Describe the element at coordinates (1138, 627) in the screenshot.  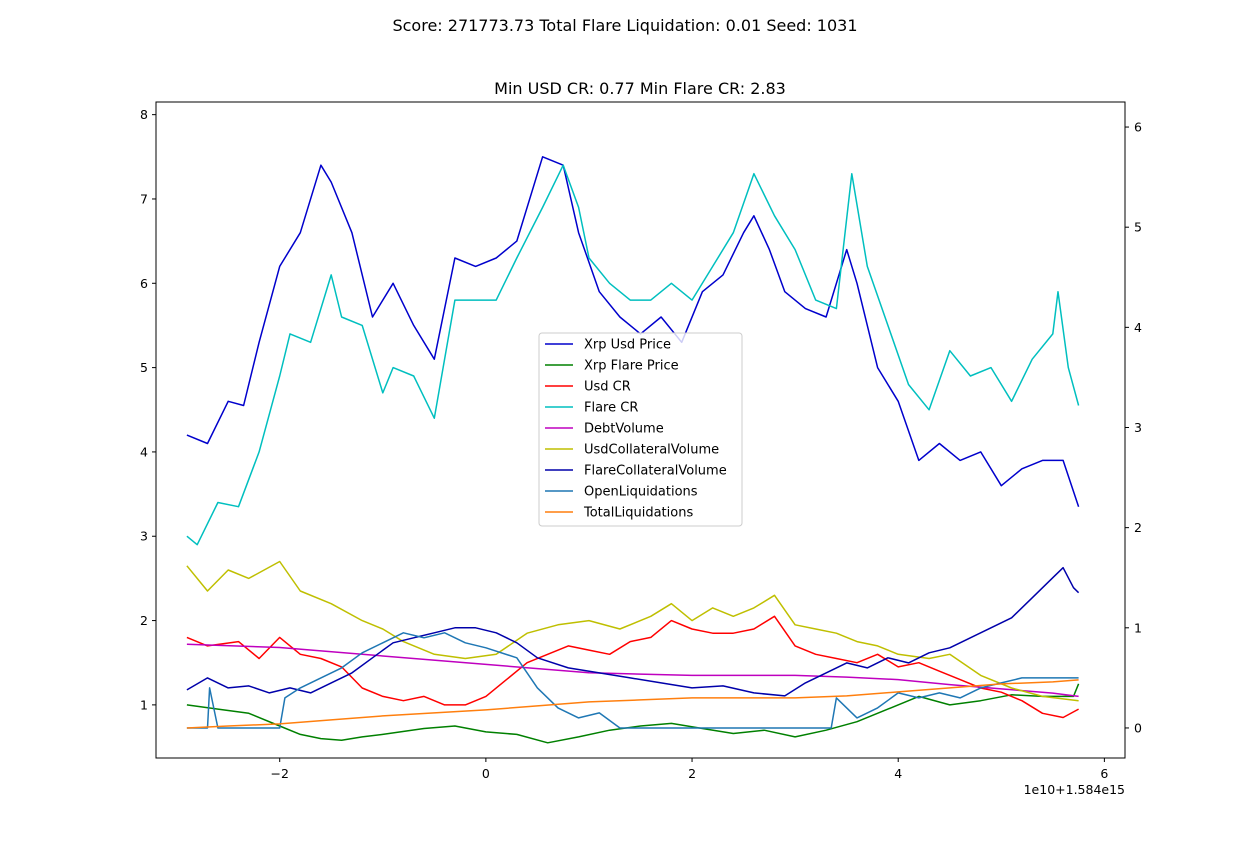
I see `y-right-tick-label: 1` at that location.